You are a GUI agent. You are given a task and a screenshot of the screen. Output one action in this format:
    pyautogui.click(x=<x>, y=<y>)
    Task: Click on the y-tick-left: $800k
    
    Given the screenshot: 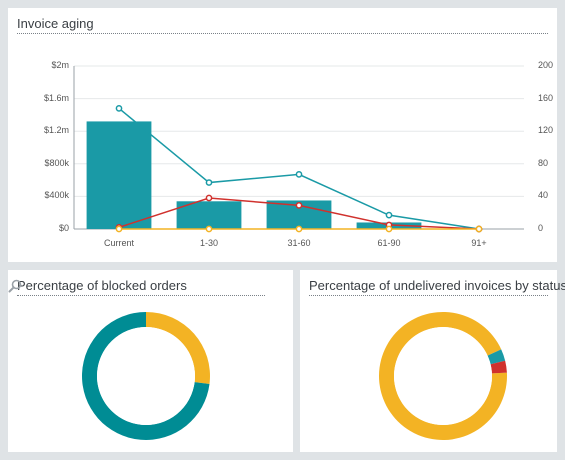 What is the action you would take?
    pyautogui.click(x=56, y=162)
    